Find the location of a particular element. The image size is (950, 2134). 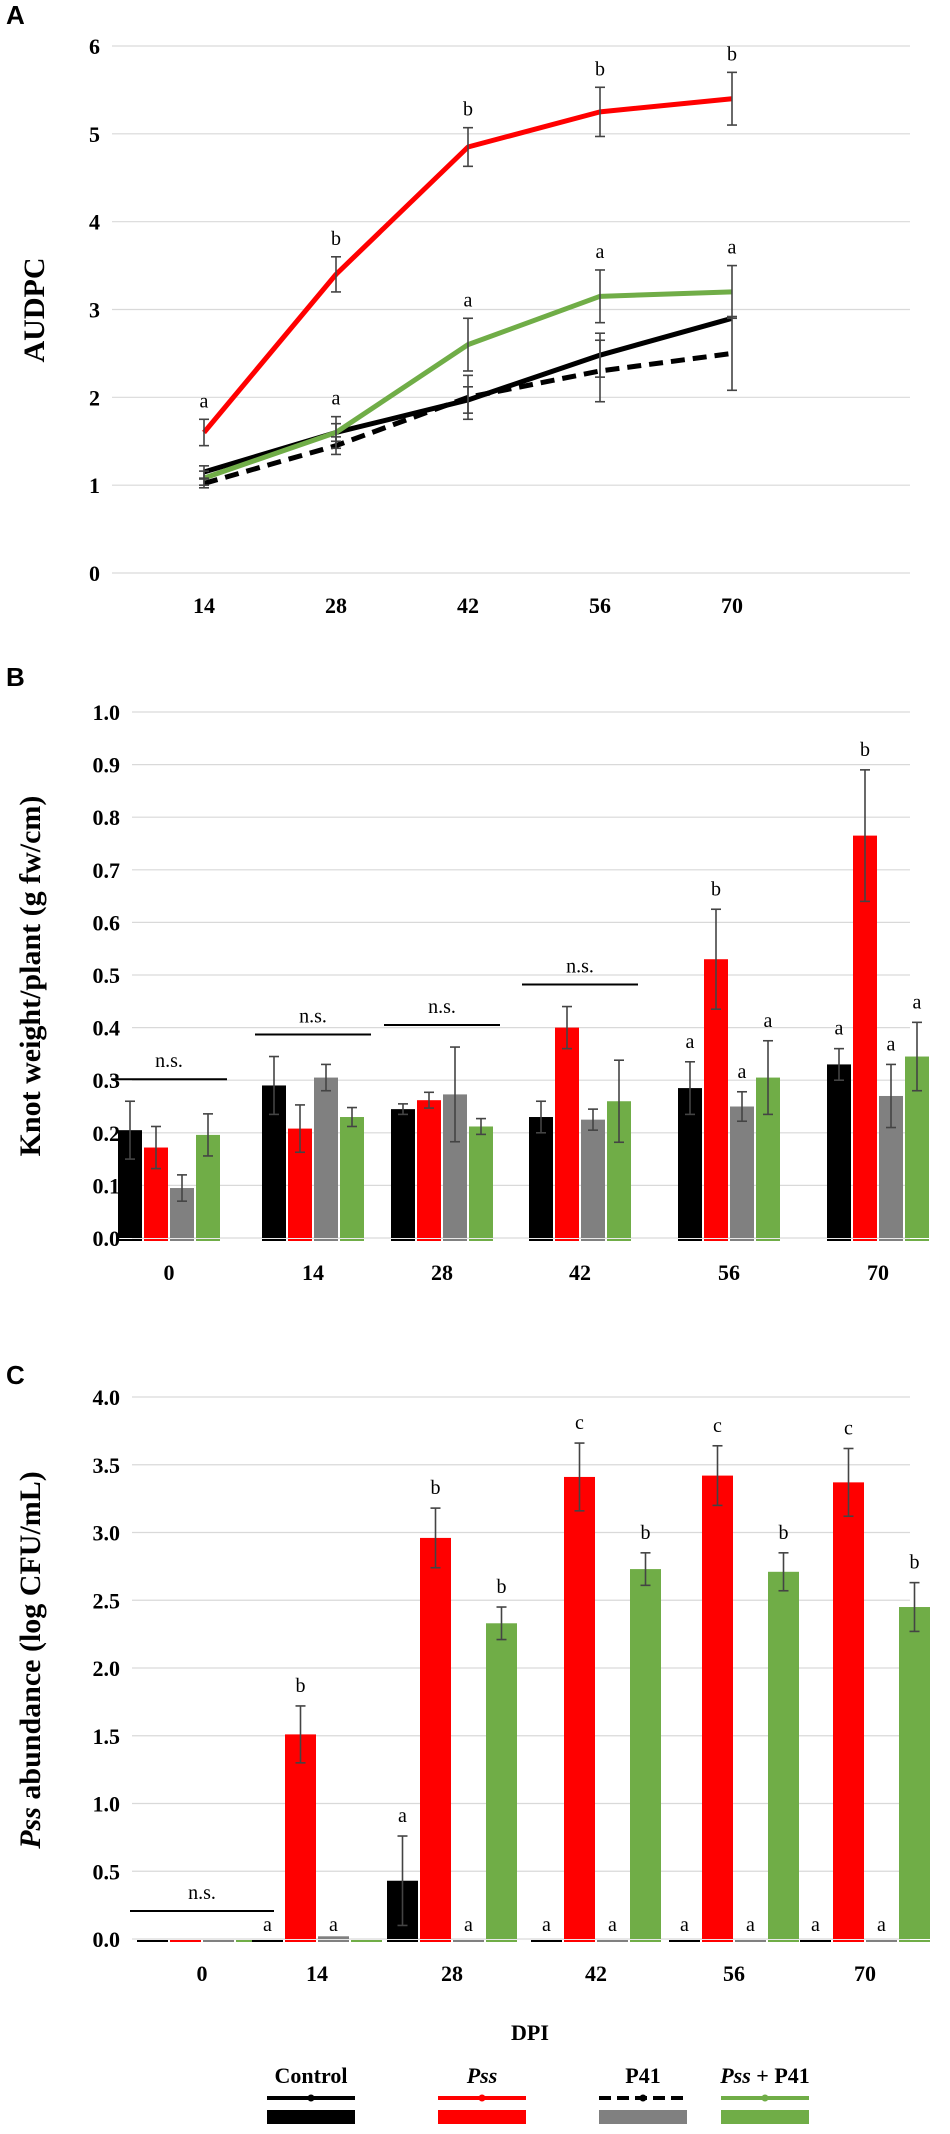

panel-c-y-tick-label: 0.5 is located at coordinates (107, 1871).